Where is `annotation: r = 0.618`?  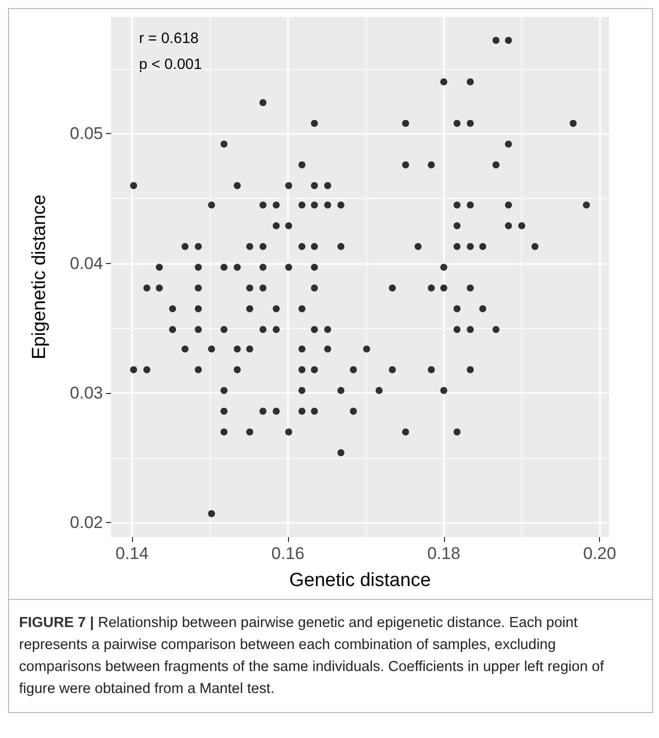
annotation: r = 0.618 is located at coordinates (169, 38).